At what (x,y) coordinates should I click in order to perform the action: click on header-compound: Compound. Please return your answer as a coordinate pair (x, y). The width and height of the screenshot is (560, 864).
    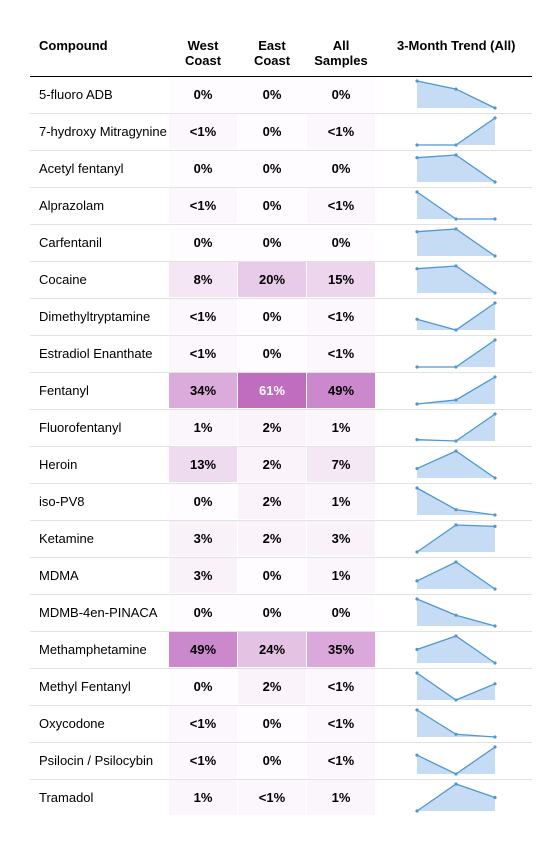
    Looking at the image, I should click on (73, 45).